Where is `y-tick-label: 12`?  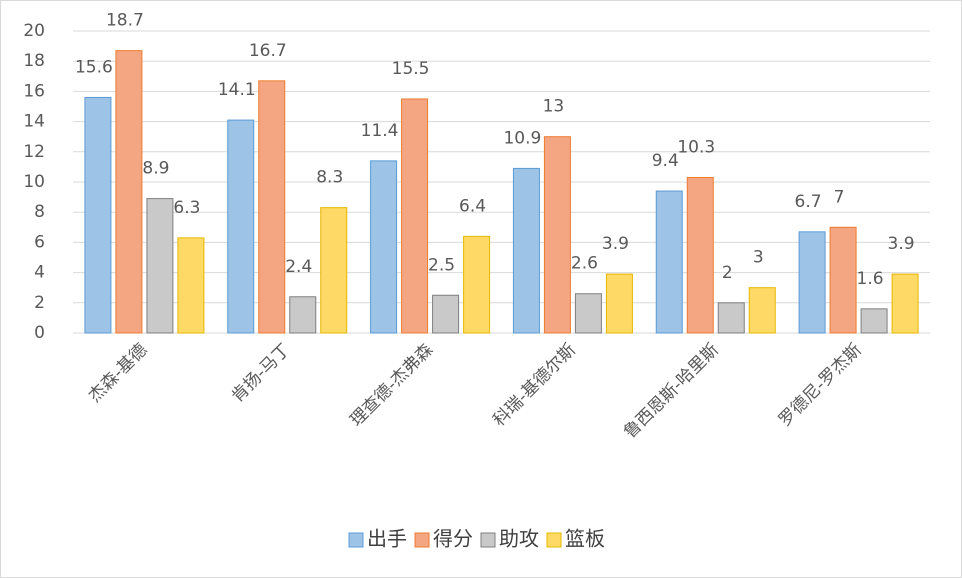 y-tick-label: 12 is located at coordinates (34, 152).